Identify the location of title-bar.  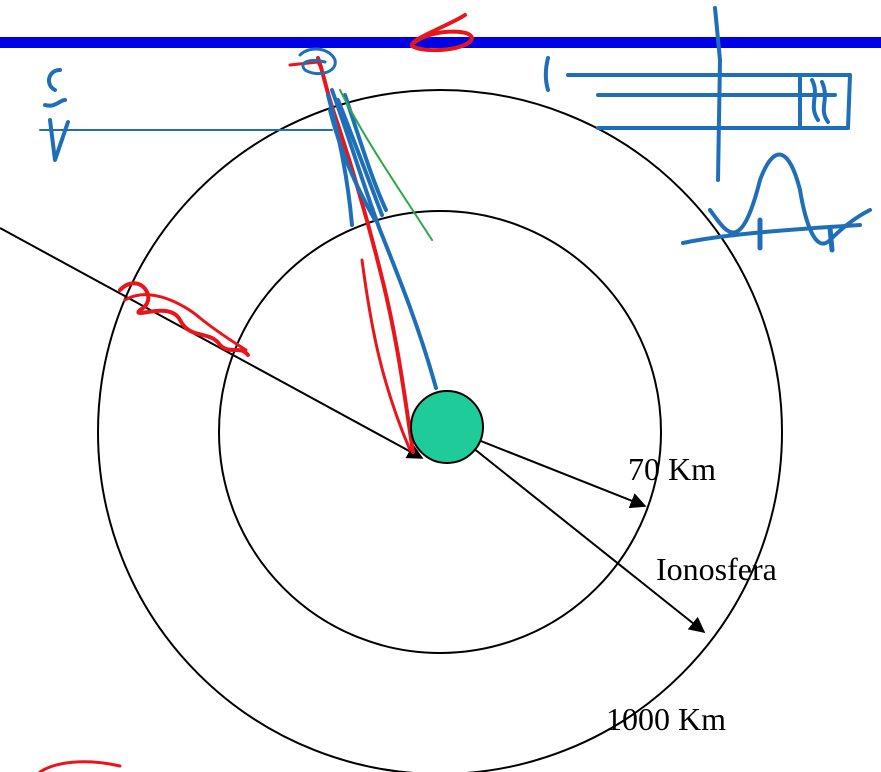
(440, 42).